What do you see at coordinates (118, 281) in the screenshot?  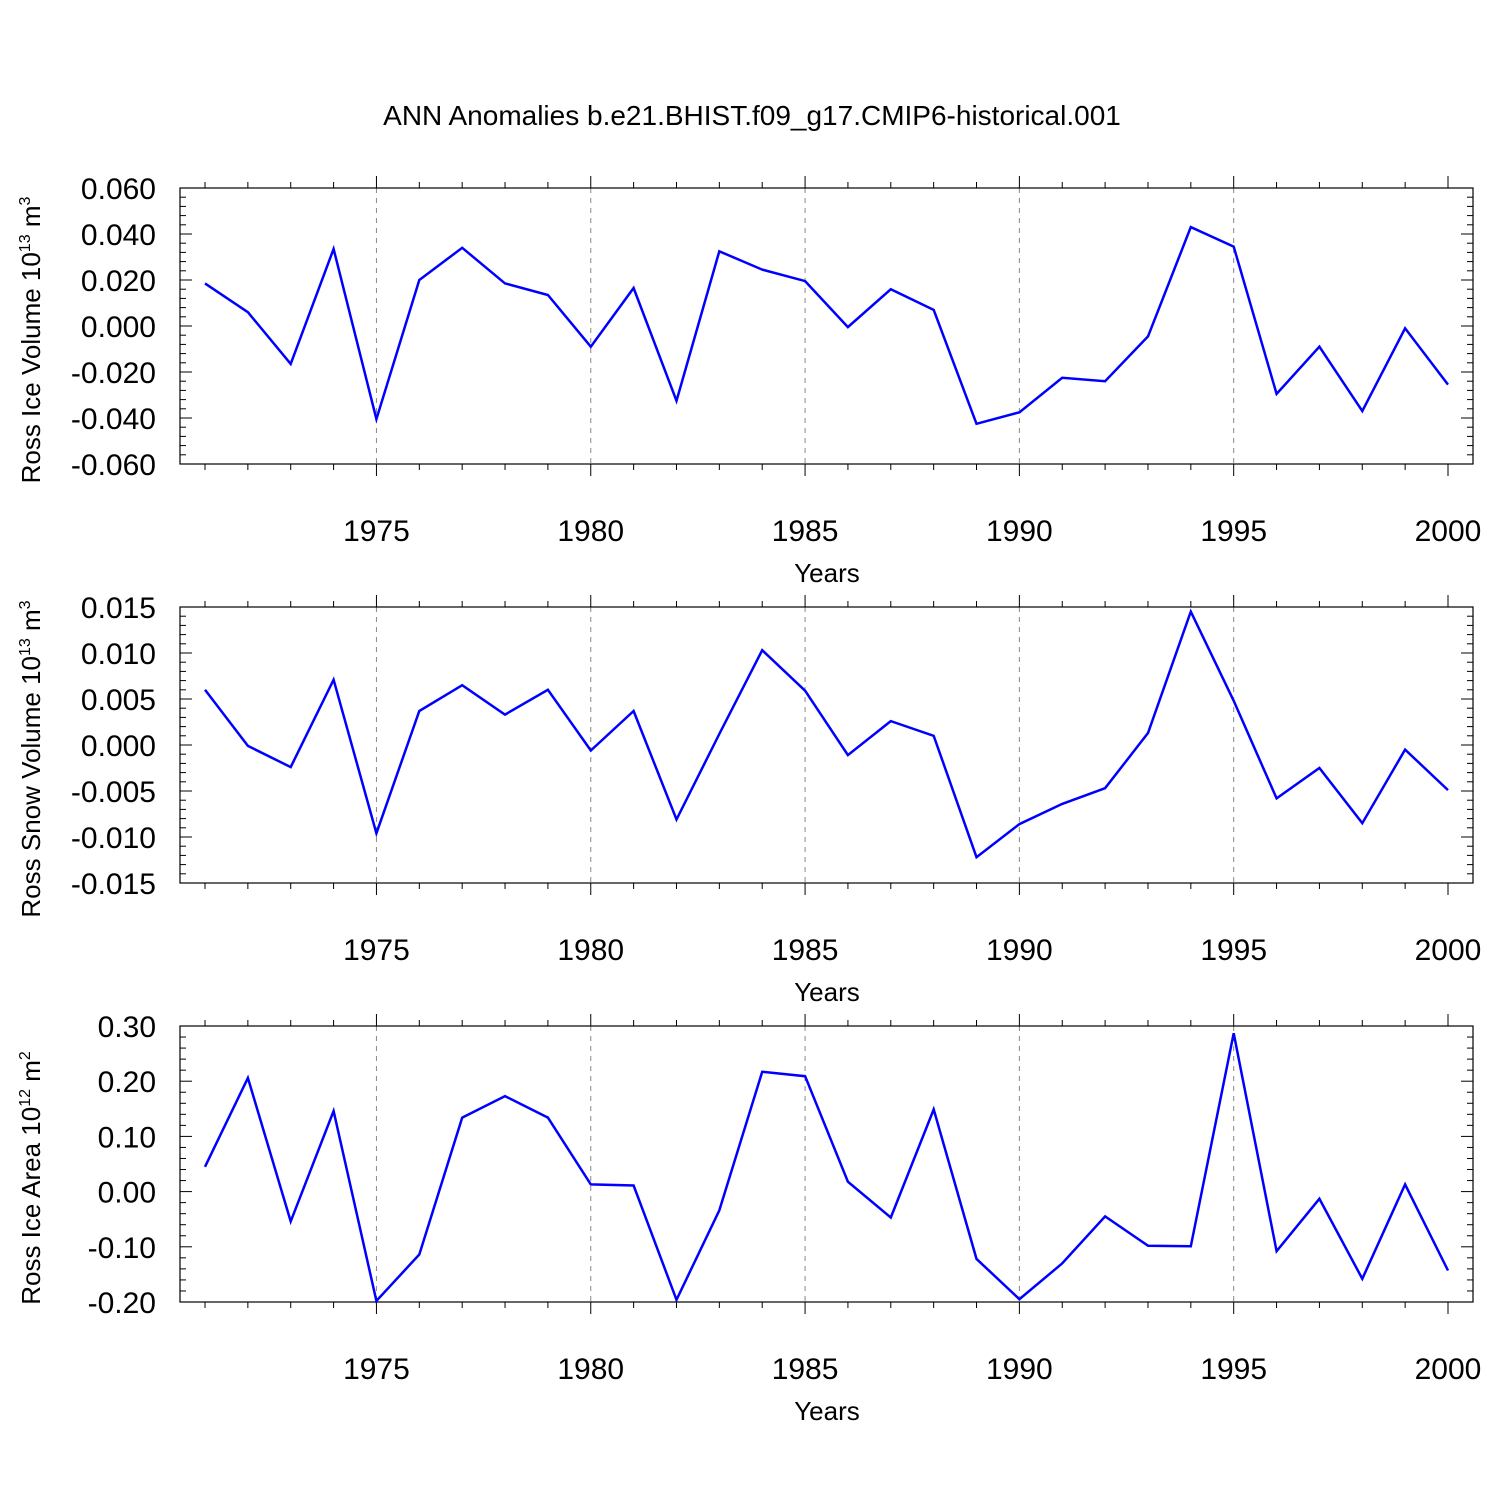 I see `y-tick-label: 0.020` at bounding box center [118, 281].